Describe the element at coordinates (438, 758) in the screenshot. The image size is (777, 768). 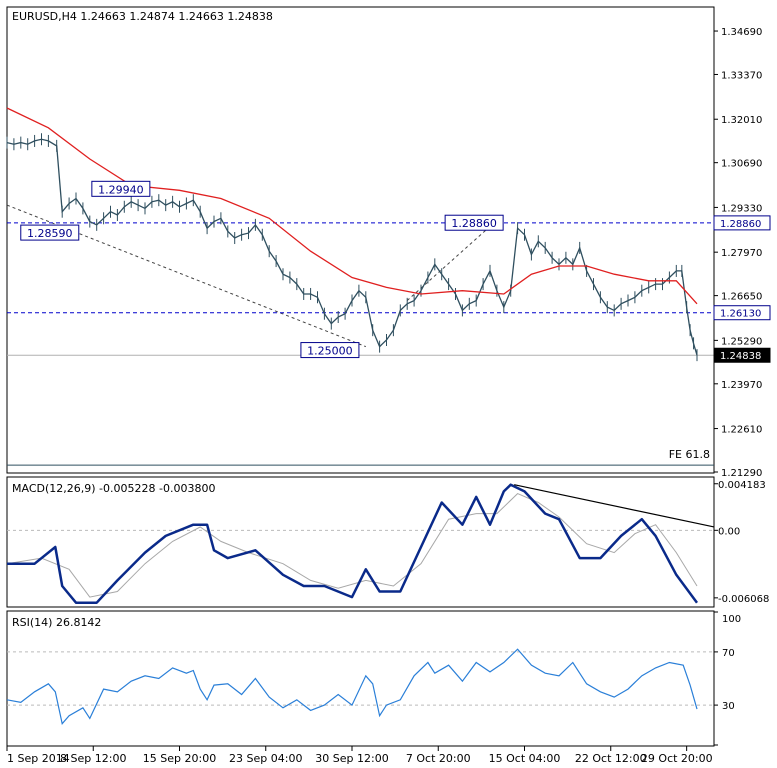
I see `time-tick-label: 7 Oct 20:00` at that location.